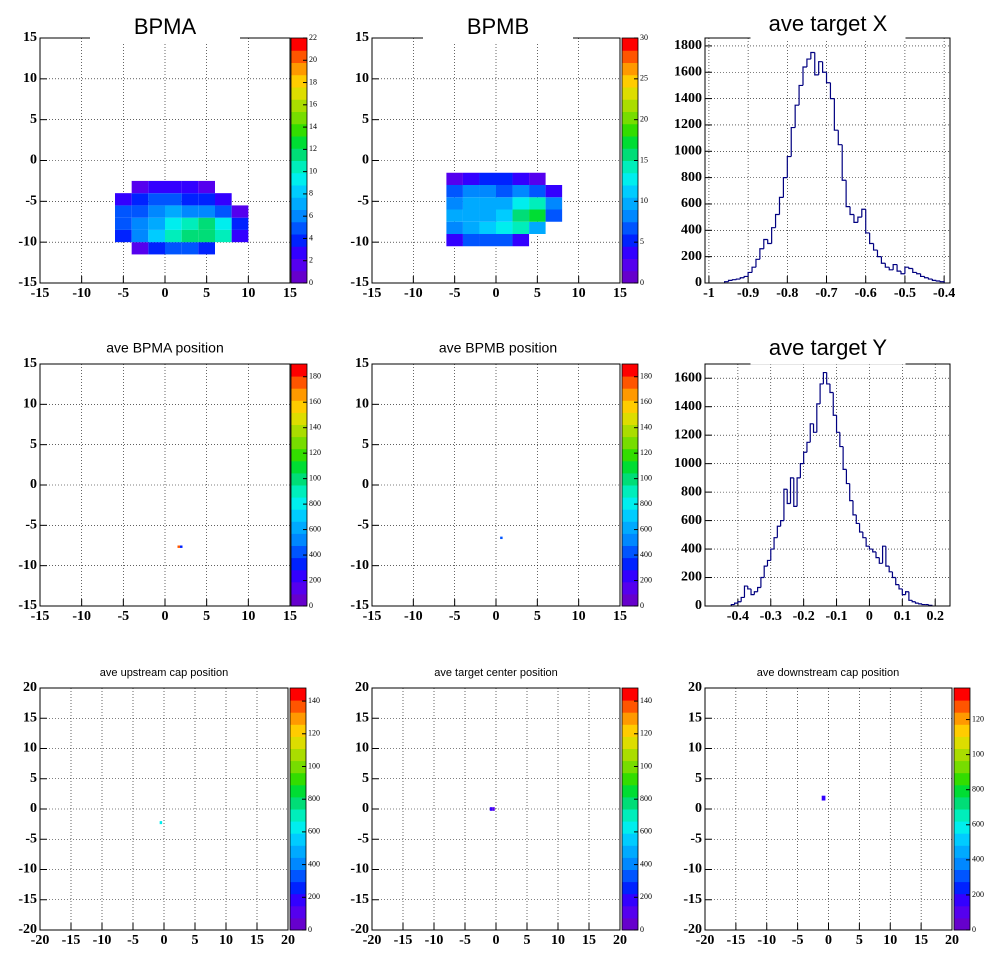  Describe the element at coordinates (944, 293) in the screenshot. I see `x-tick-label: -0.4` at that location.